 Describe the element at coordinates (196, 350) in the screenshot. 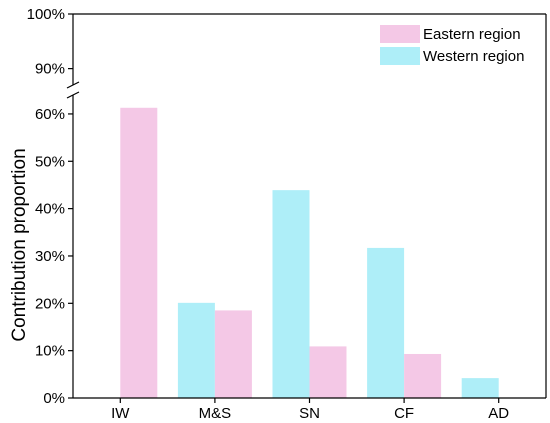

I see `bar-western-region-ms` at that location.